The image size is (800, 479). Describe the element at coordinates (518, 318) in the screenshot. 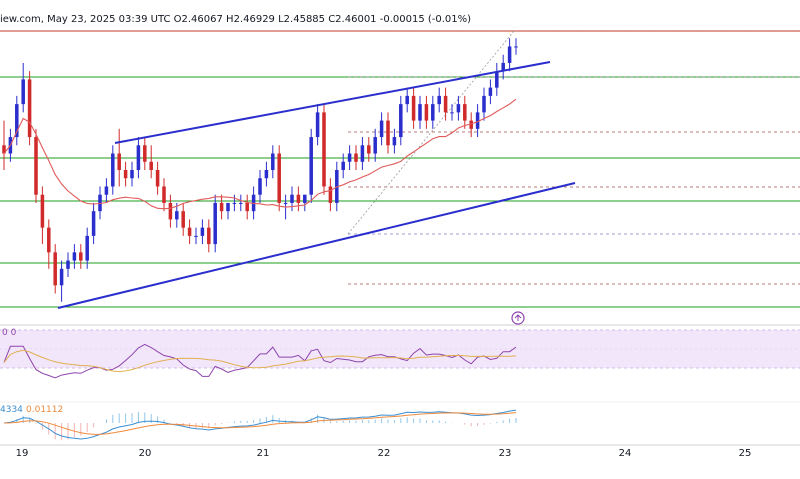

I see `replay-icon` at that location.